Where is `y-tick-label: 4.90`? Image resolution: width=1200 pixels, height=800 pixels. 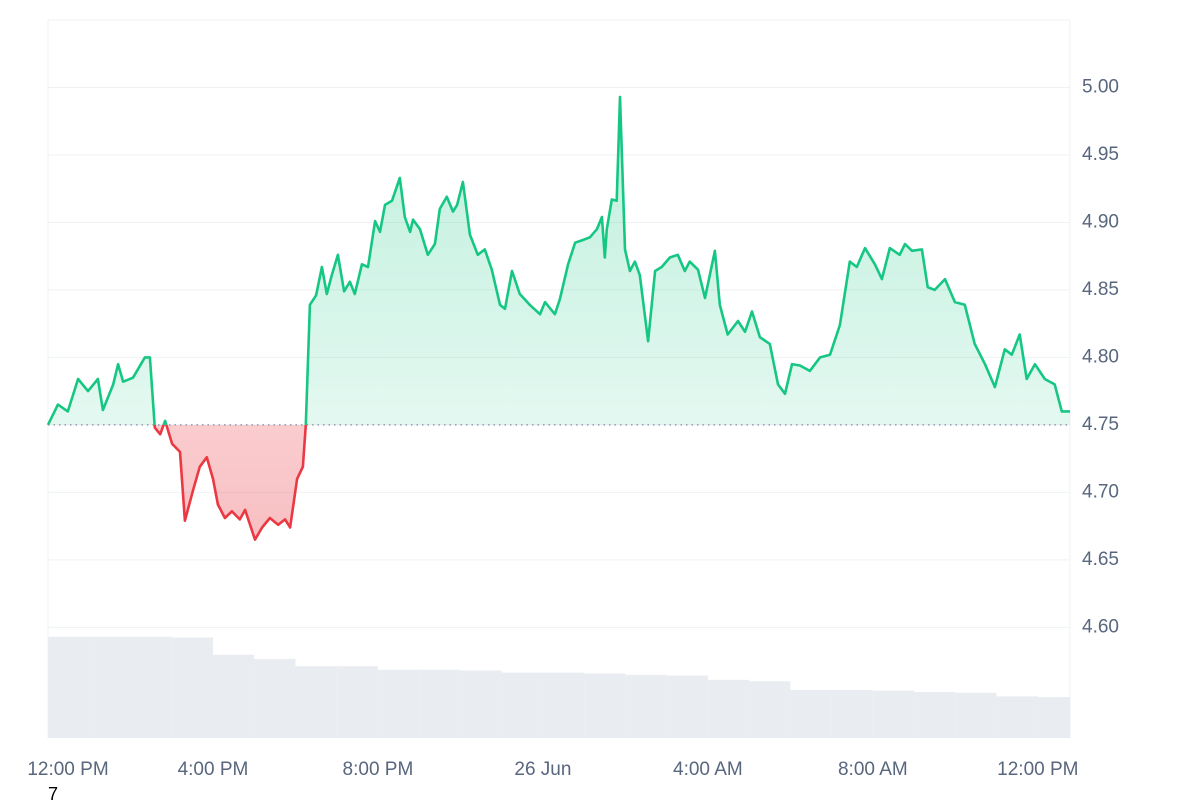
y-tick-label: 4.90 is located at coordinates (1100, 221).